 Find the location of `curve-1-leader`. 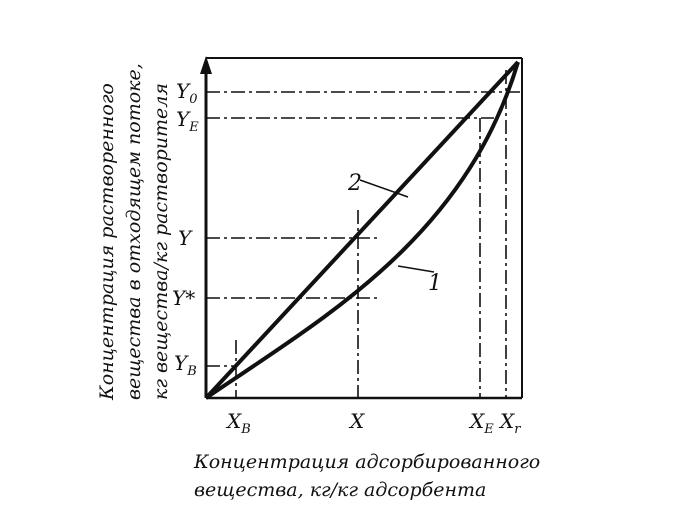

curve-1-leader is located at coordinates (416, 269).